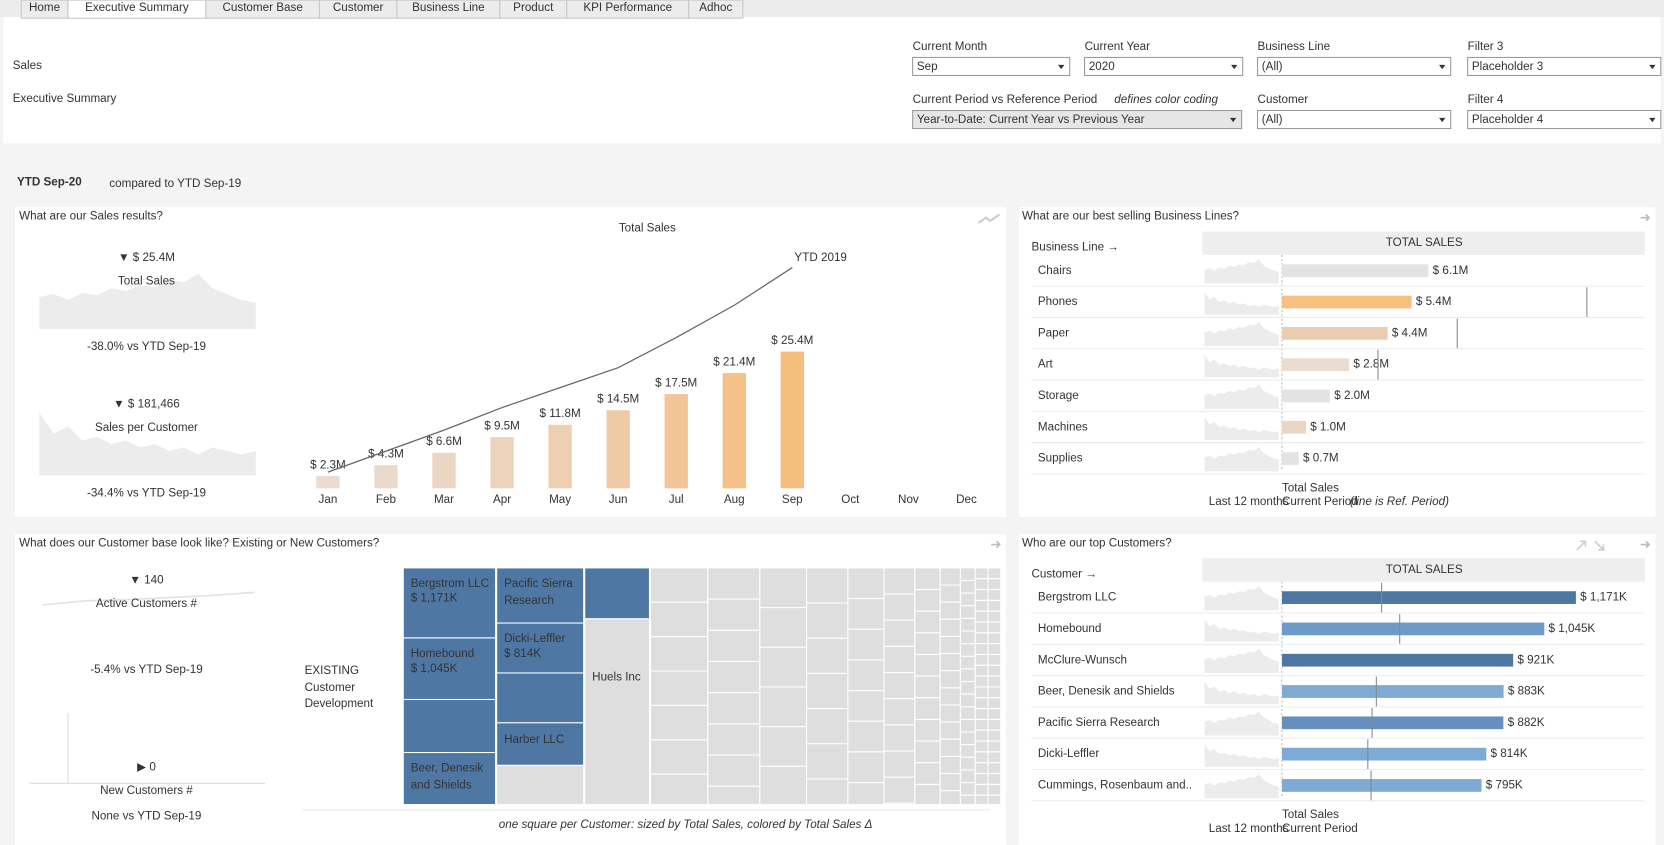  I want to click on panel-title: What are our Sales results?, so click(91, 216).